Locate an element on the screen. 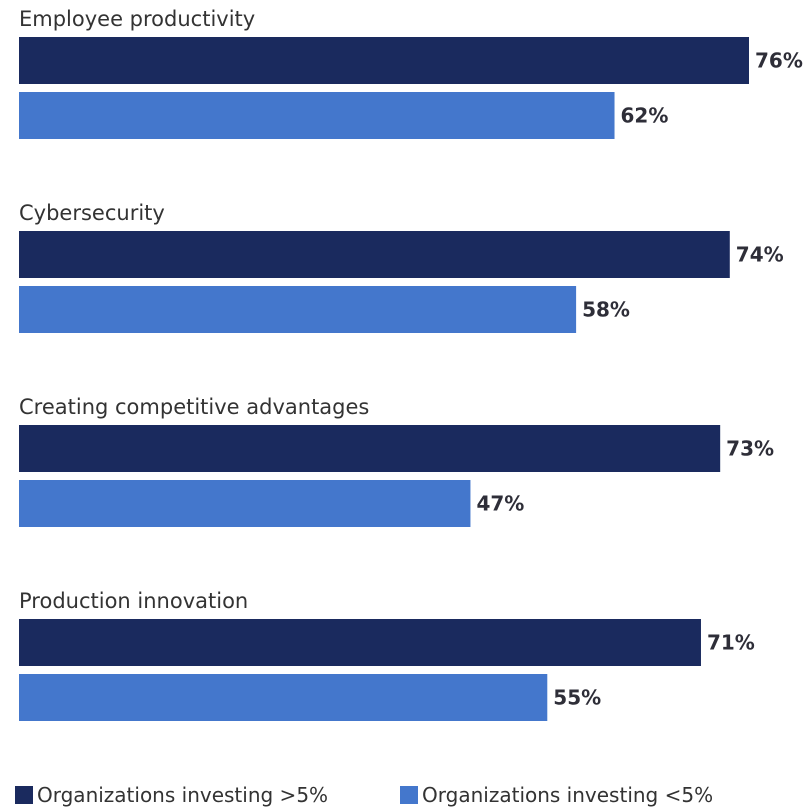 This screenshot has width=805, height=807. value-label: 73% is located at coordinates (750, 449).